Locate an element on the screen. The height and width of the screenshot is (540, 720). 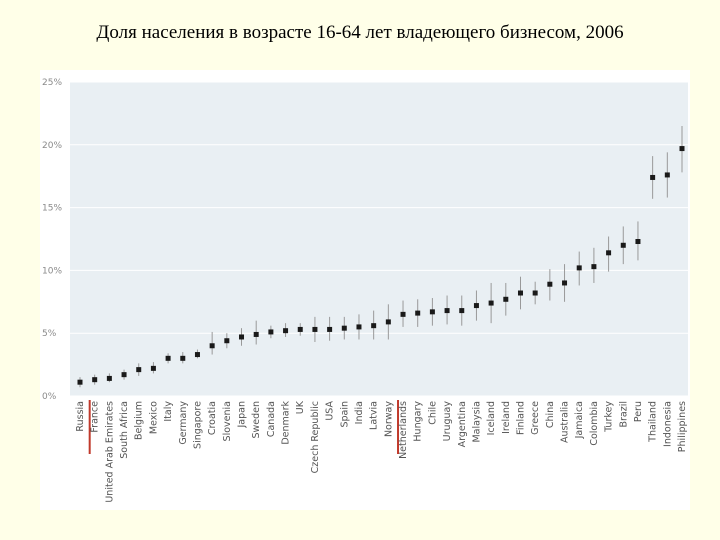
y-axis-ticks: 0% 5% 10% 15% 20% 25% is located at coordinates (52, 240).